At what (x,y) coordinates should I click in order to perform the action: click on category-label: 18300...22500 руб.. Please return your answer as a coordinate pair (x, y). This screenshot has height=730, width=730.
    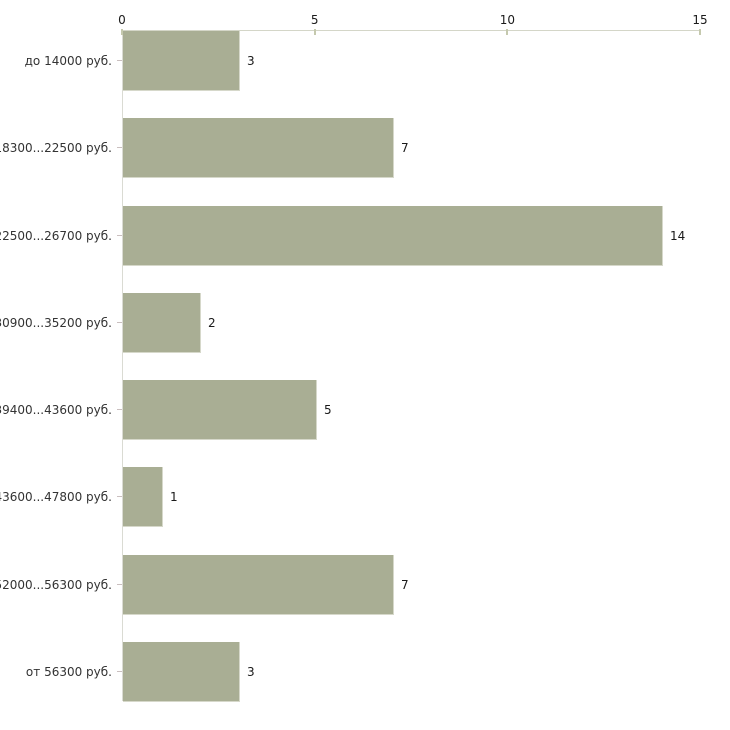
    Looking at the image, I should click on (56, 147).